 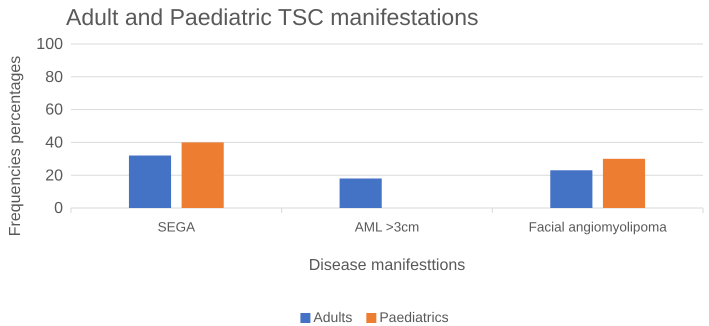 What do you see at coordinates (414, 317) in the screenshot?
I see `legend-label: Paediatrics` at bounding box center [414, 317].